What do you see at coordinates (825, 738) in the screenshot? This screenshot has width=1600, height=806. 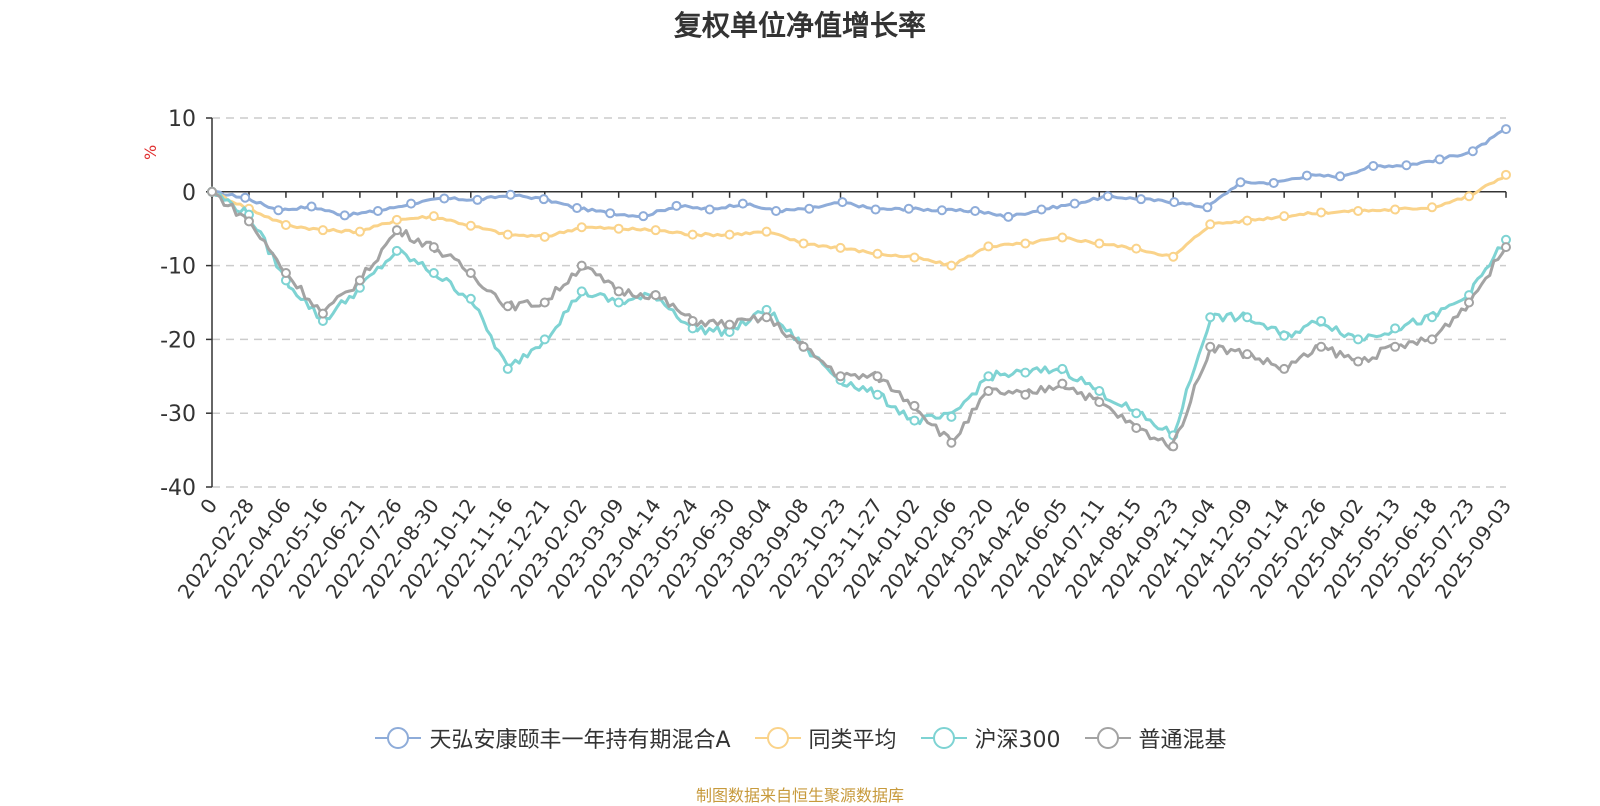 I see `legend-item: 同类平均` at bounding box center [825, 738].